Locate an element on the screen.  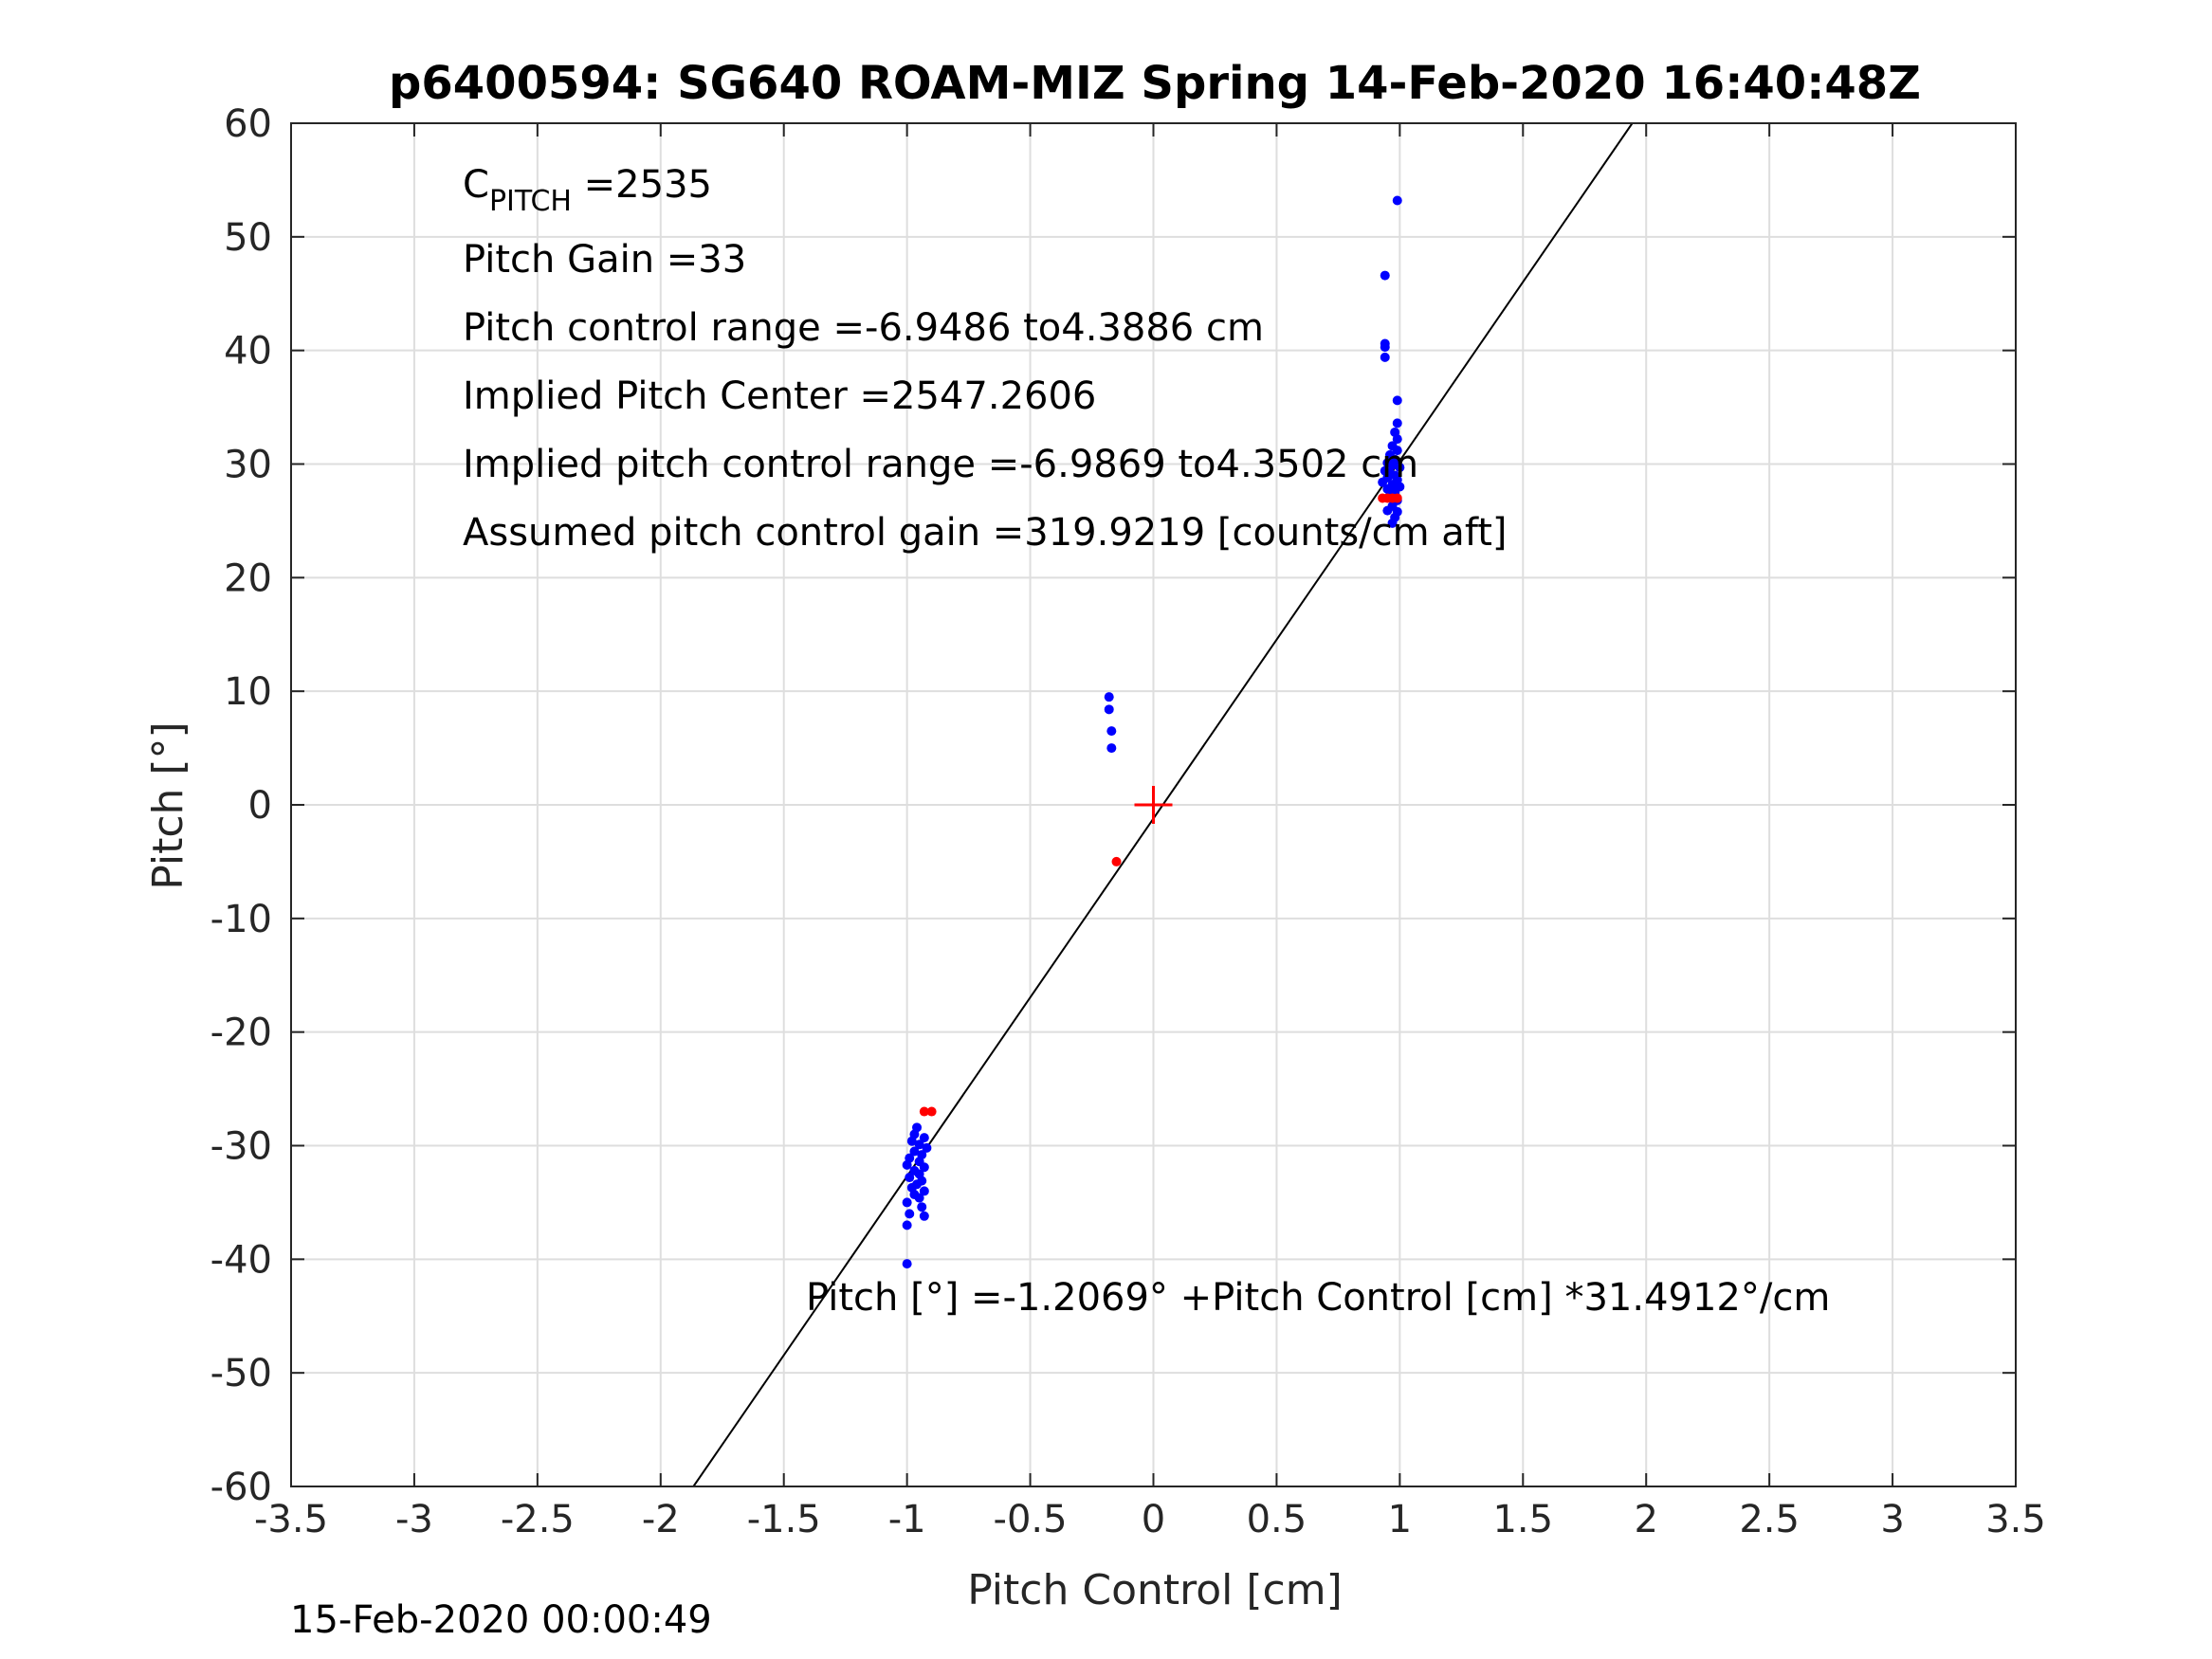
y-tick-label: 50 is located at coordinates (248, 238).